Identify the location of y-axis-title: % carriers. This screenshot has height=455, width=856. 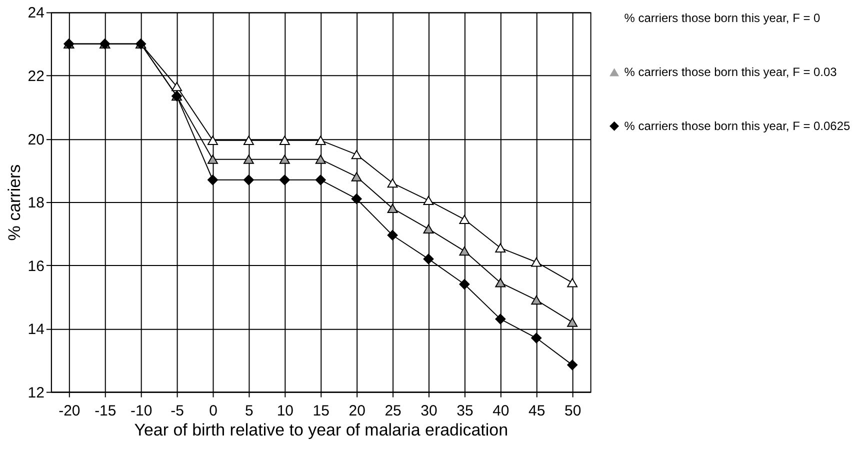
(14, 202).